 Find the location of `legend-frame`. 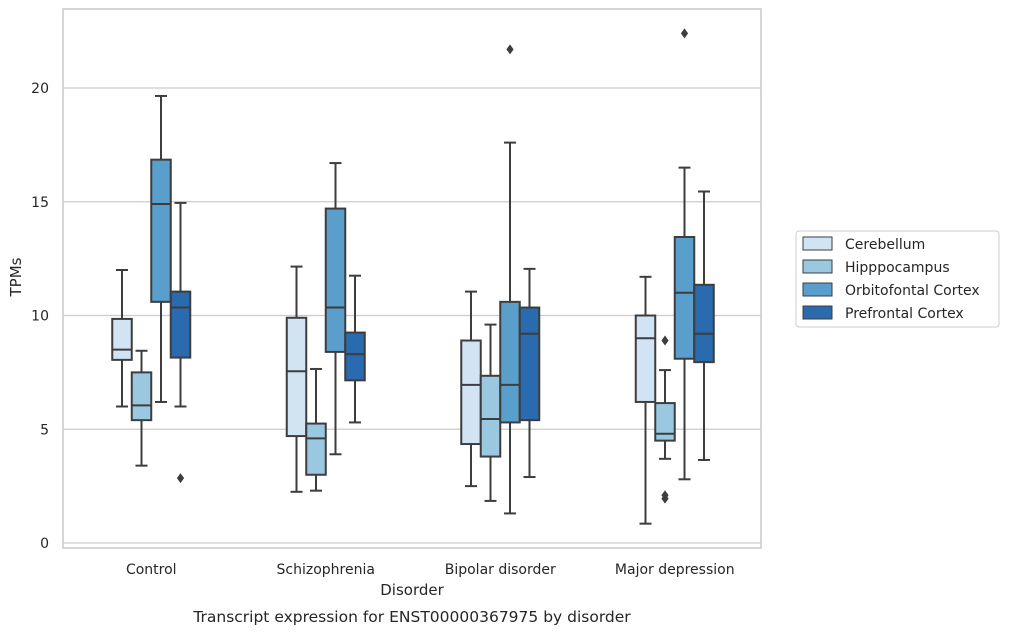

legend-frame is located at coordinates (897, 279).